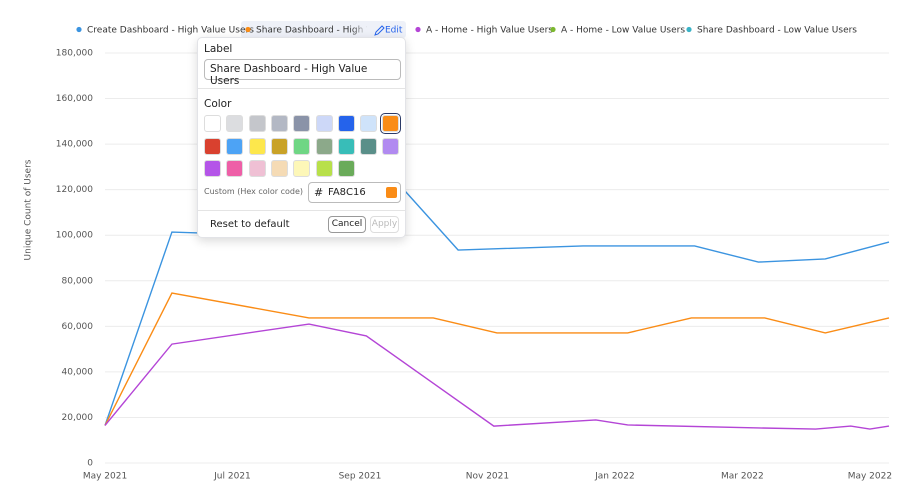  Describe the element at coordinates (29, 209) in the screenshot. I see `y-axis-label: Unique Count of Users` at that location.